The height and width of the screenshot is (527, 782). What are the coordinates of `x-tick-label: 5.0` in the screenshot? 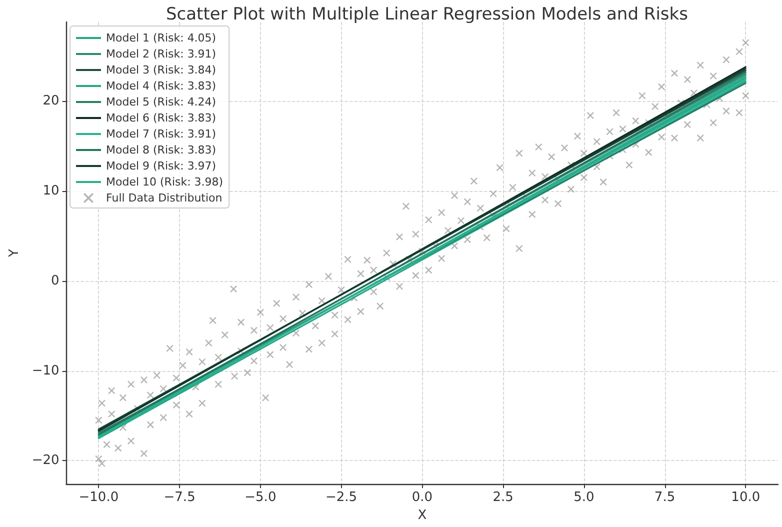 It's located at (584, 498).